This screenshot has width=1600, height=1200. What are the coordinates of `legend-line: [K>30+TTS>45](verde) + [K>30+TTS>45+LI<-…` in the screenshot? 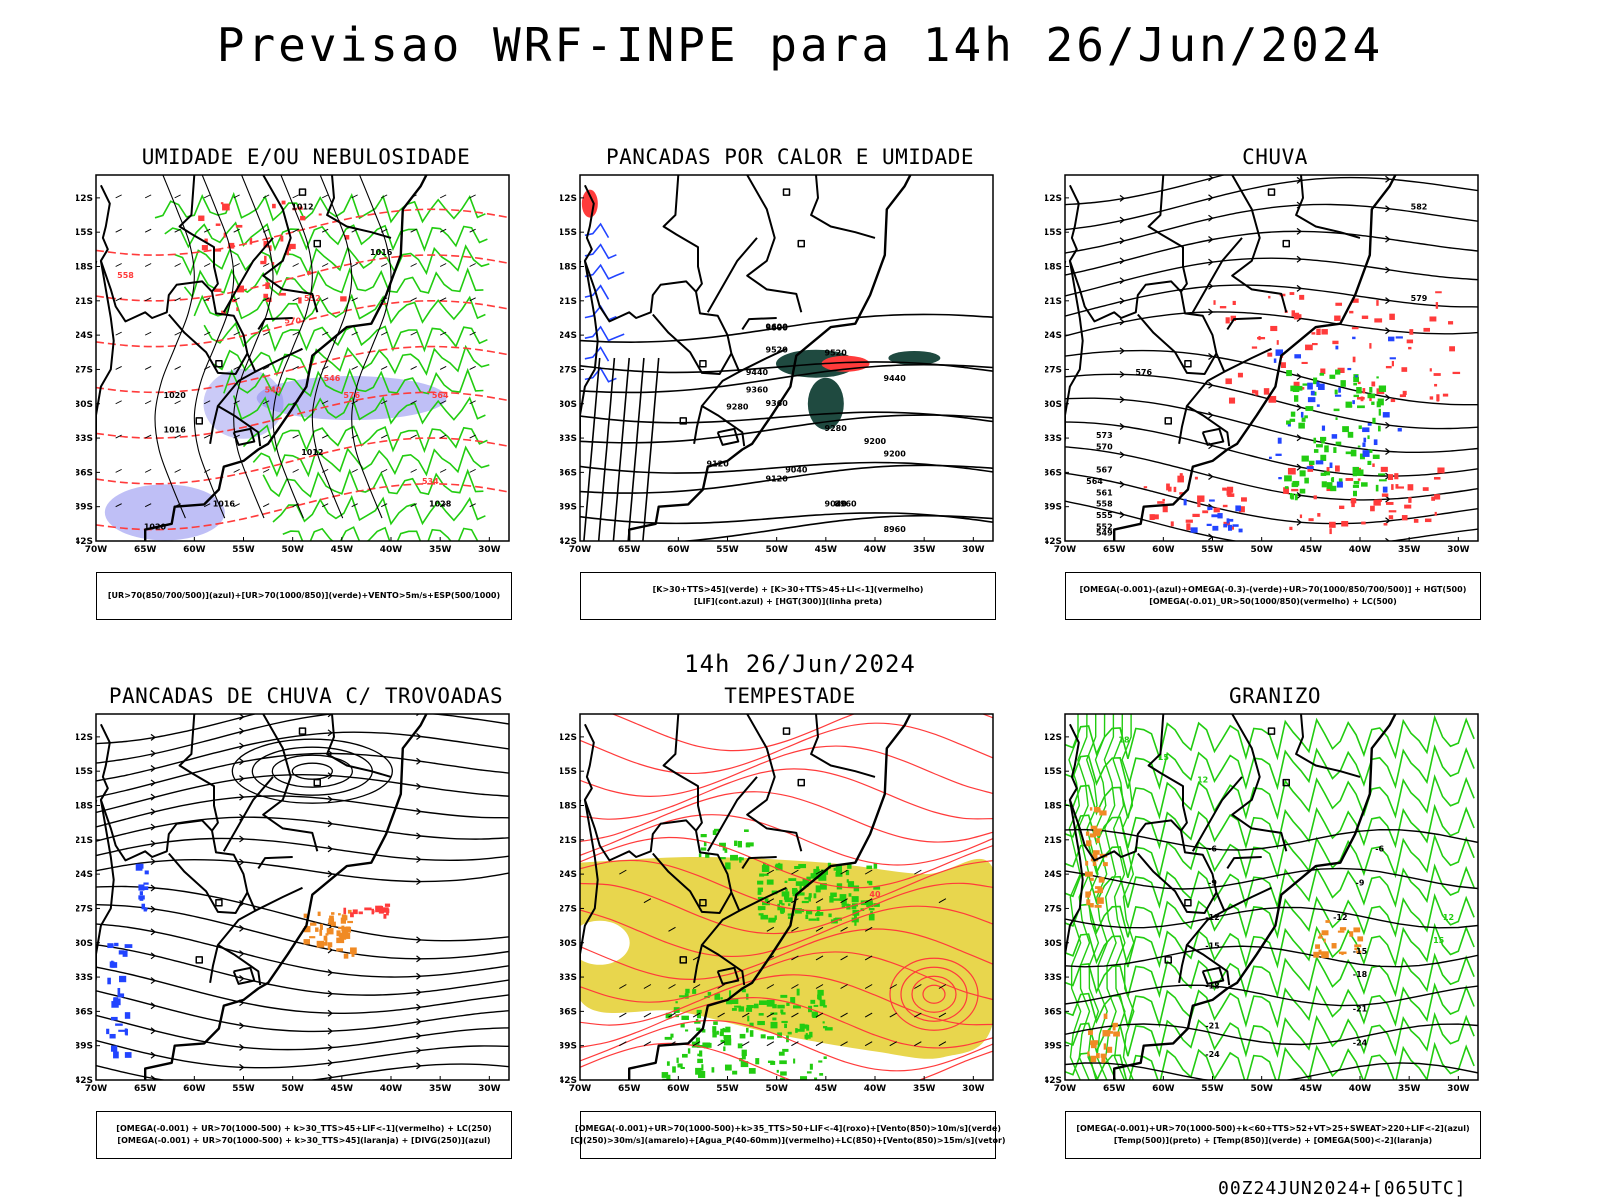 It's located at (788, 589).